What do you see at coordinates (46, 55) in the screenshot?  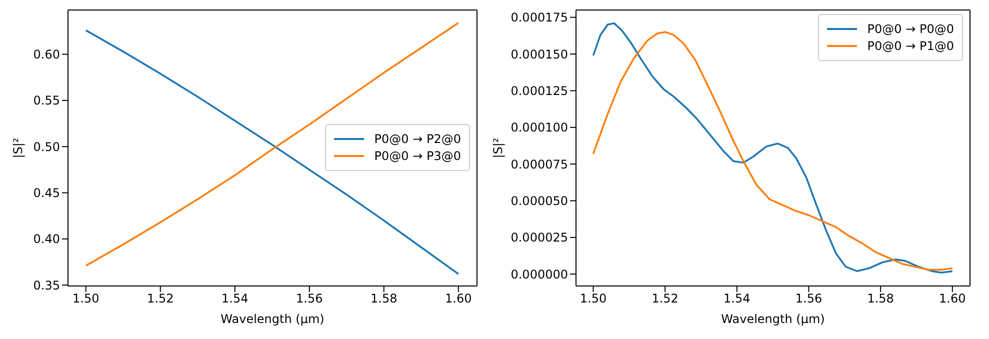 I see `y-tick-label: 0.60` at bounding box center [46, 55].